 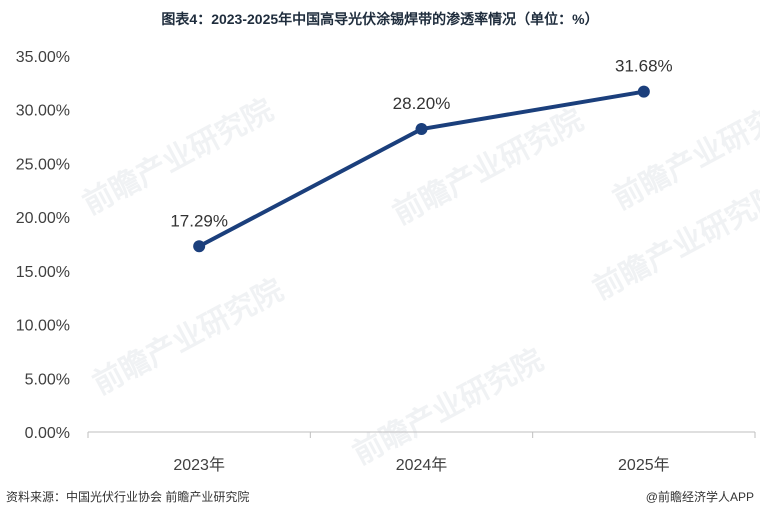 I want to click on source-note: 资料来源：中国光伏行业协会 前瞻产业研究院, so click(x=128, y=497).